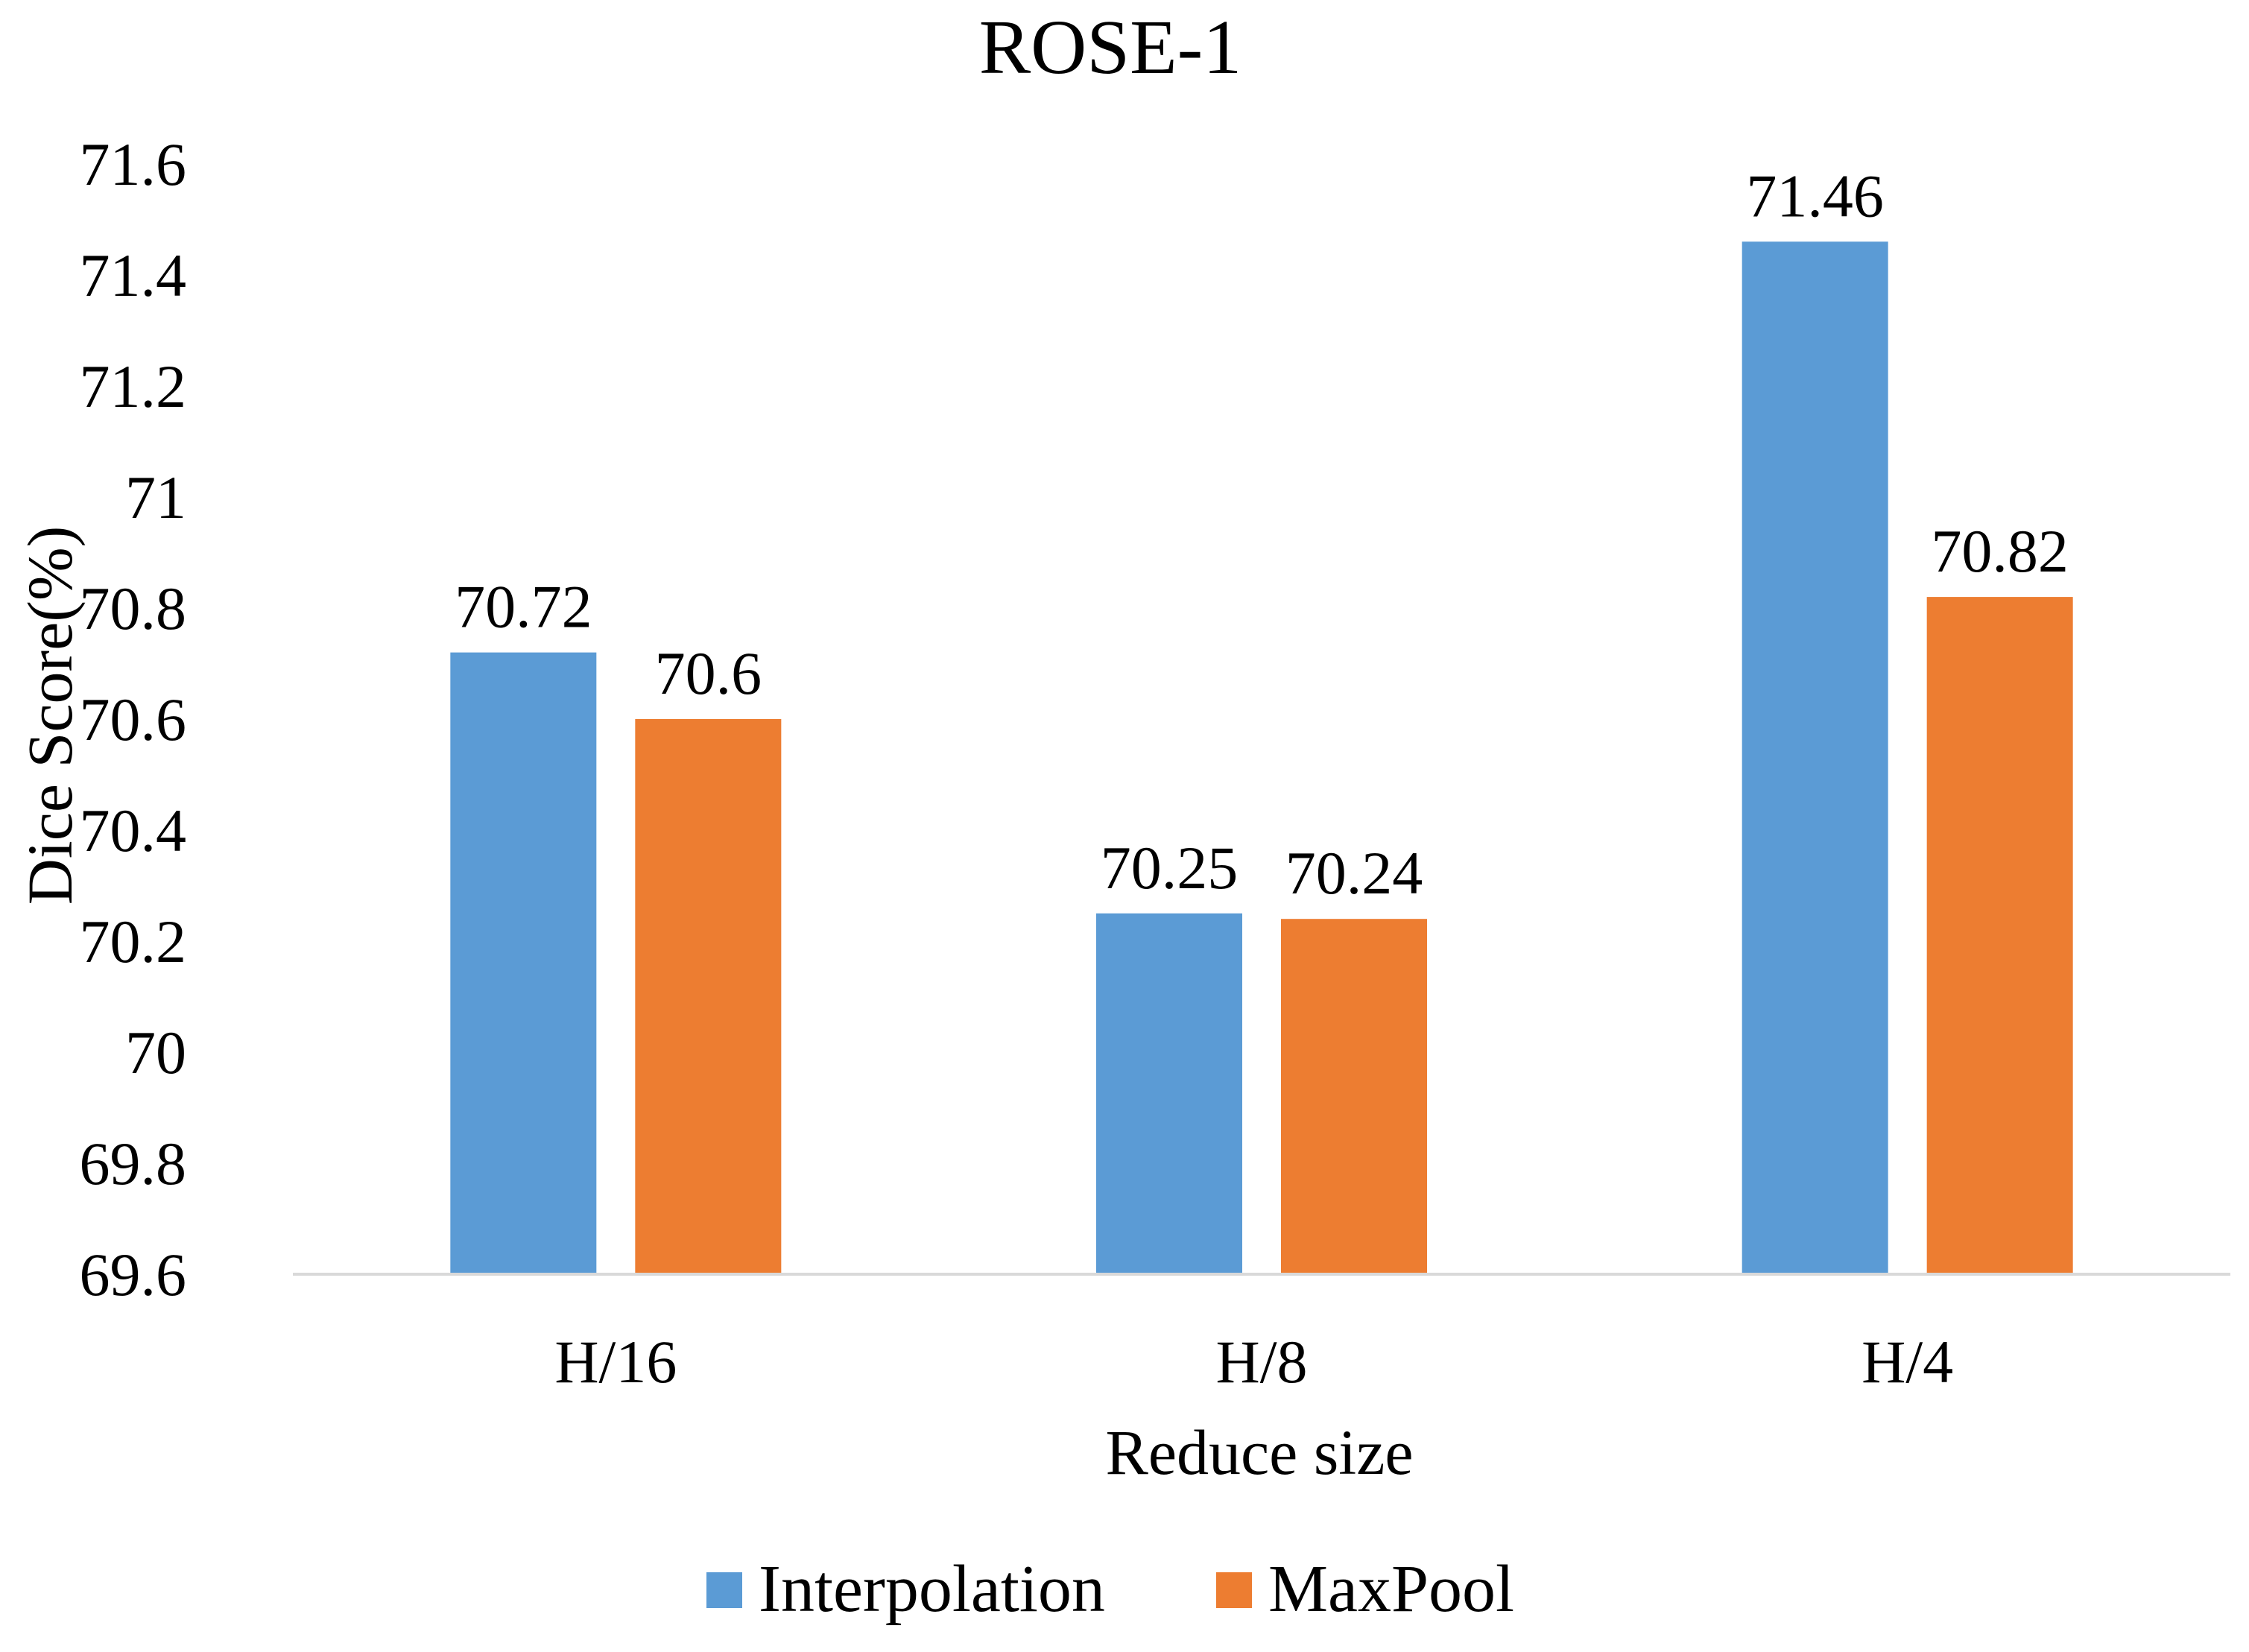 The height and width of the screenshot is (1652, 2249). What do you see at coordinates (1110, 47) in the screenshot?
I see `chart-title: ROSE-1` at bounding box center [1110, 47].